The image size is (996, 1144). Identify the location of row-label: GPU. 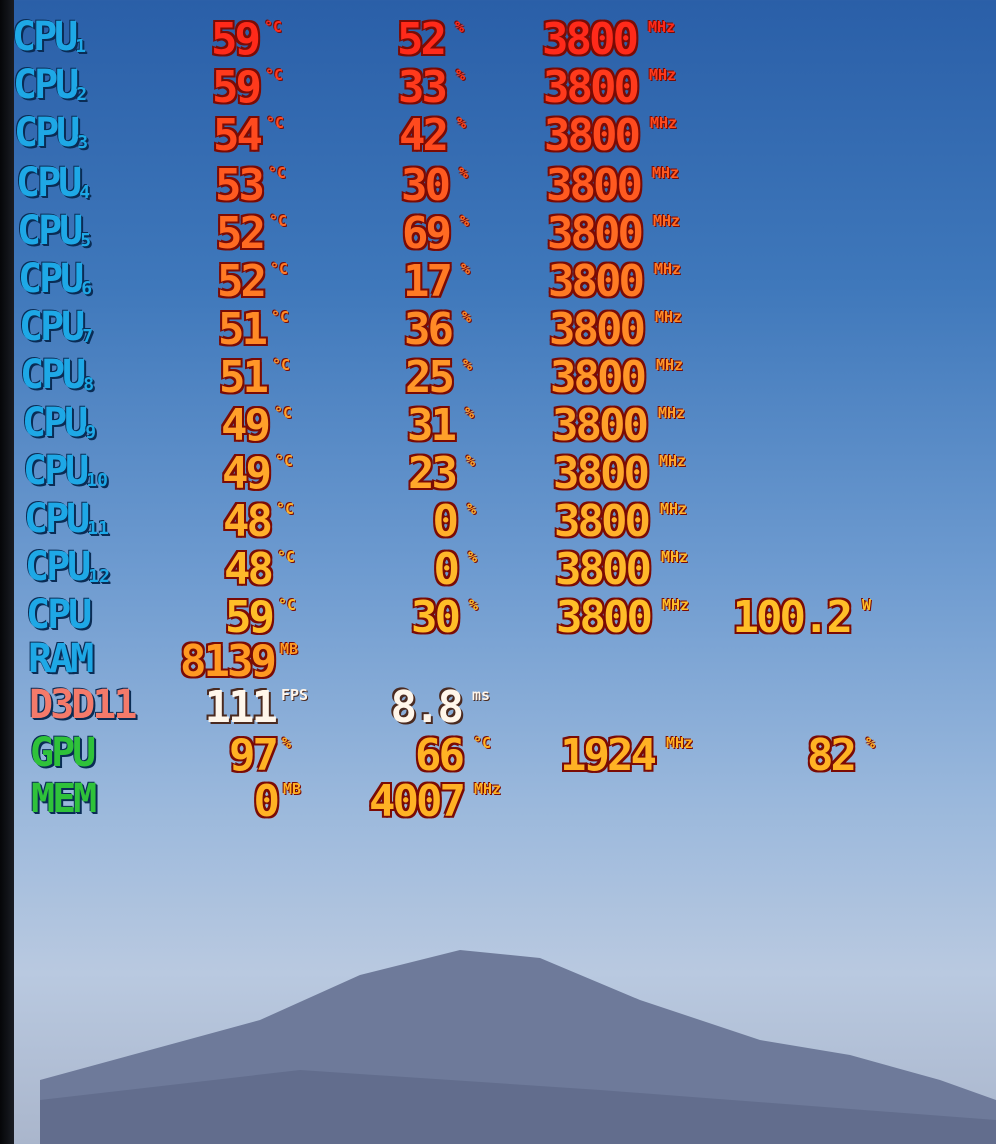
(63, 753).